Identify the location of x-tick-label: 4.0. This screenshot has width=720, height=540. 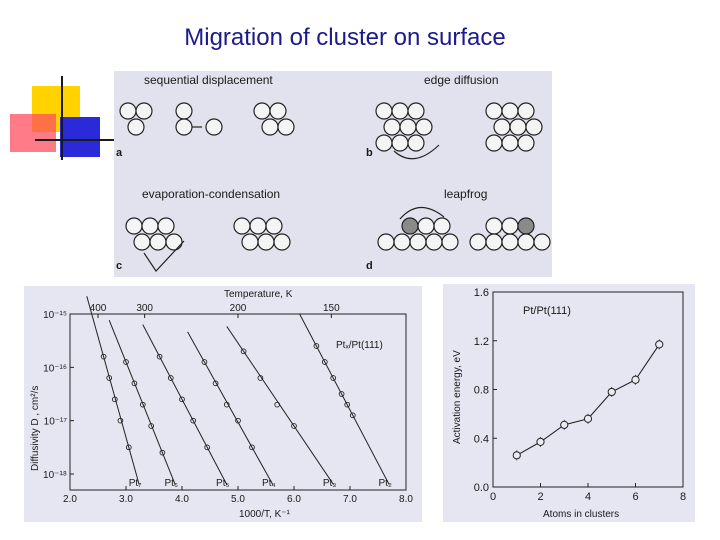
(182, 499).